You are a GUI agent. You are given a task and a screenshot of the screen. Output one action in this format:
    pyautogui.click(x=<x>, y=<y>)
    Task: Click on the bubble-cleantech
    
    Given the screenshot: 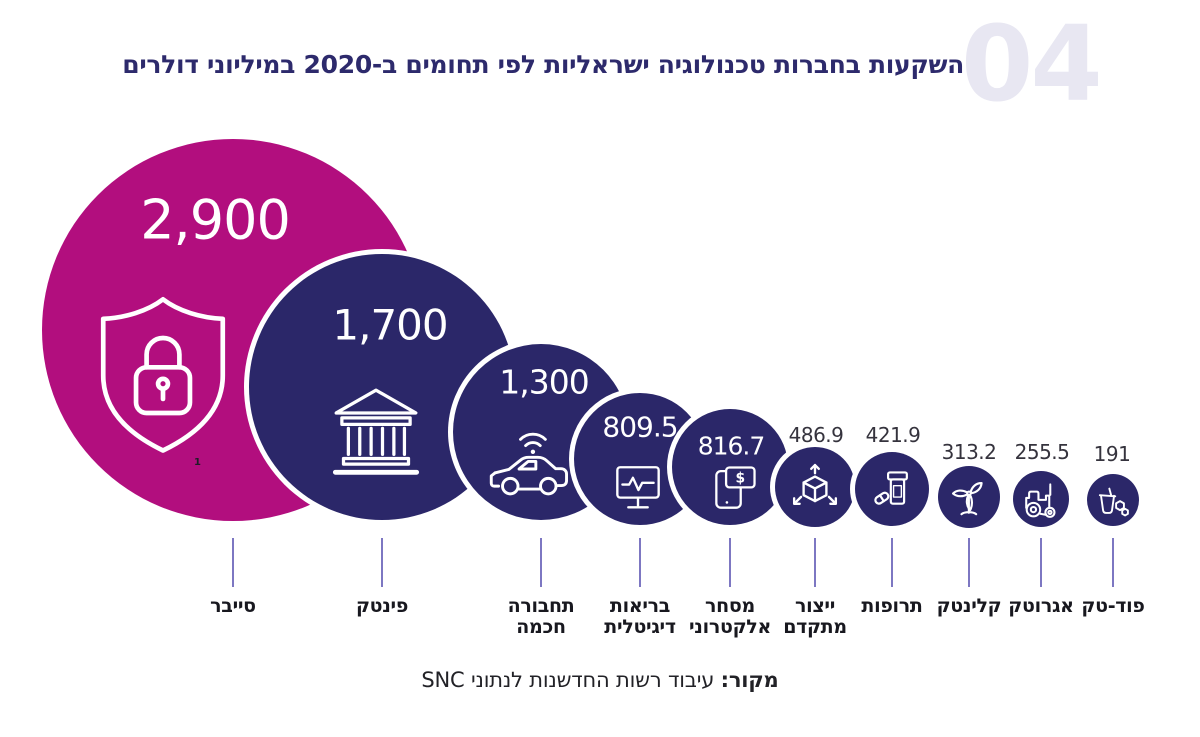 What is the action you would take?
    pyautogui.click(x=969, y=497)
    